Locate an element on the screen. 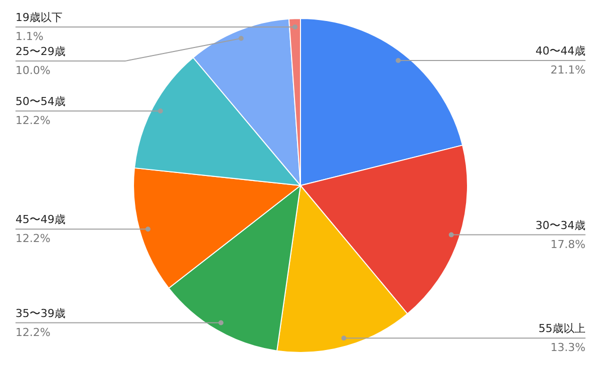  data-label: 13.3% is located at coordinates (568, 347).